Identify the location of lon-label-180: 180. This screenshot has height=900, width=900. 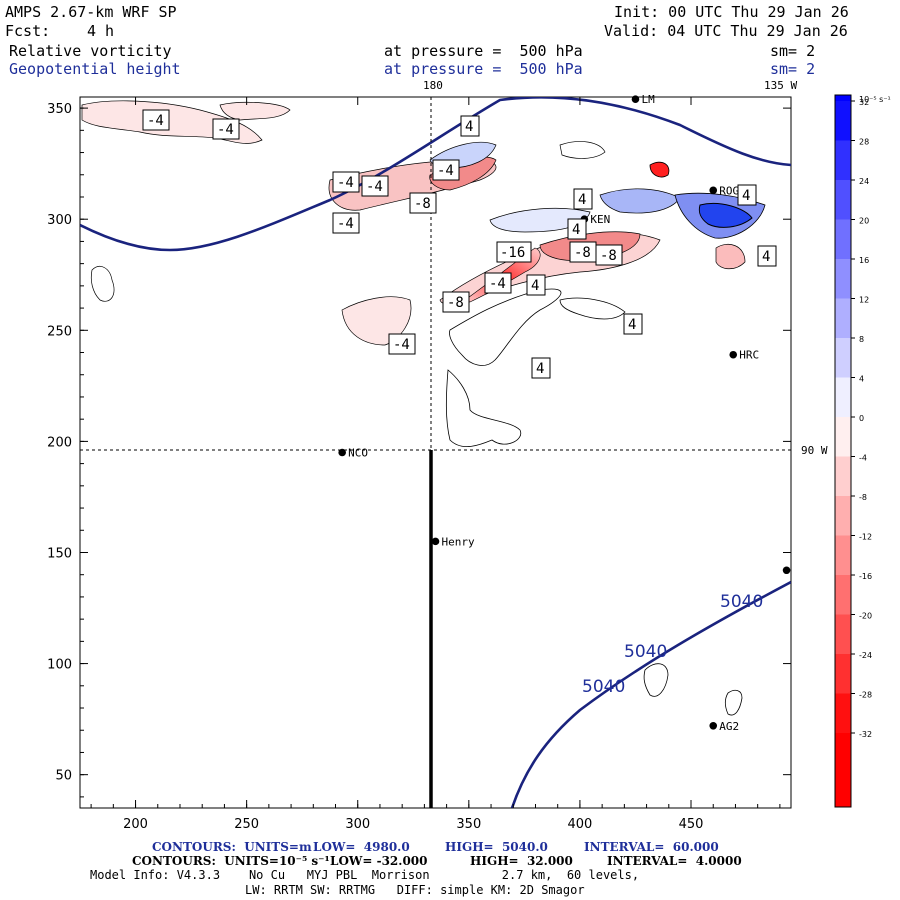
(433, 85).